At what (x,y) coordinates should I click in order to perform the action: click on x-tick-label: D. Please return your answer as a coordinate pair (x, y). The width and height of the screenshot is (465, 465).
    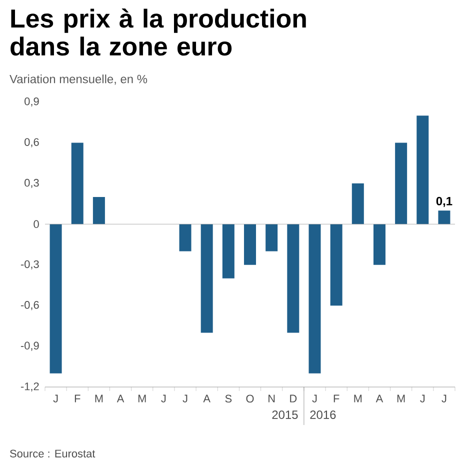
    Looking at the image, I should click on (293, 398).